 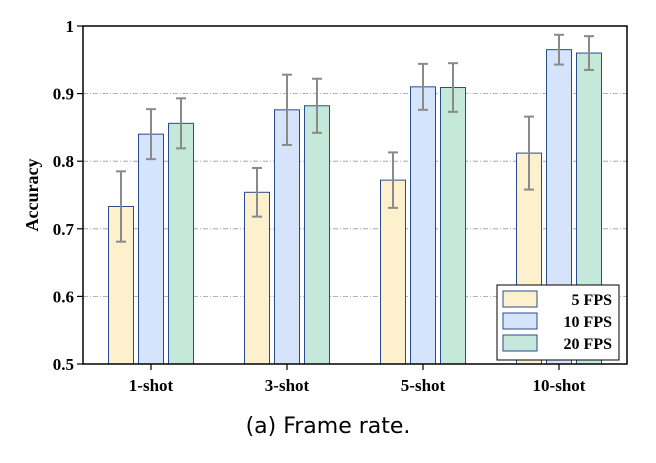 What do you see at coordinates (328, 426) in the screenshot?
I see `figure-caption: (a) Frame rate.` at bounding box center [328, 426].